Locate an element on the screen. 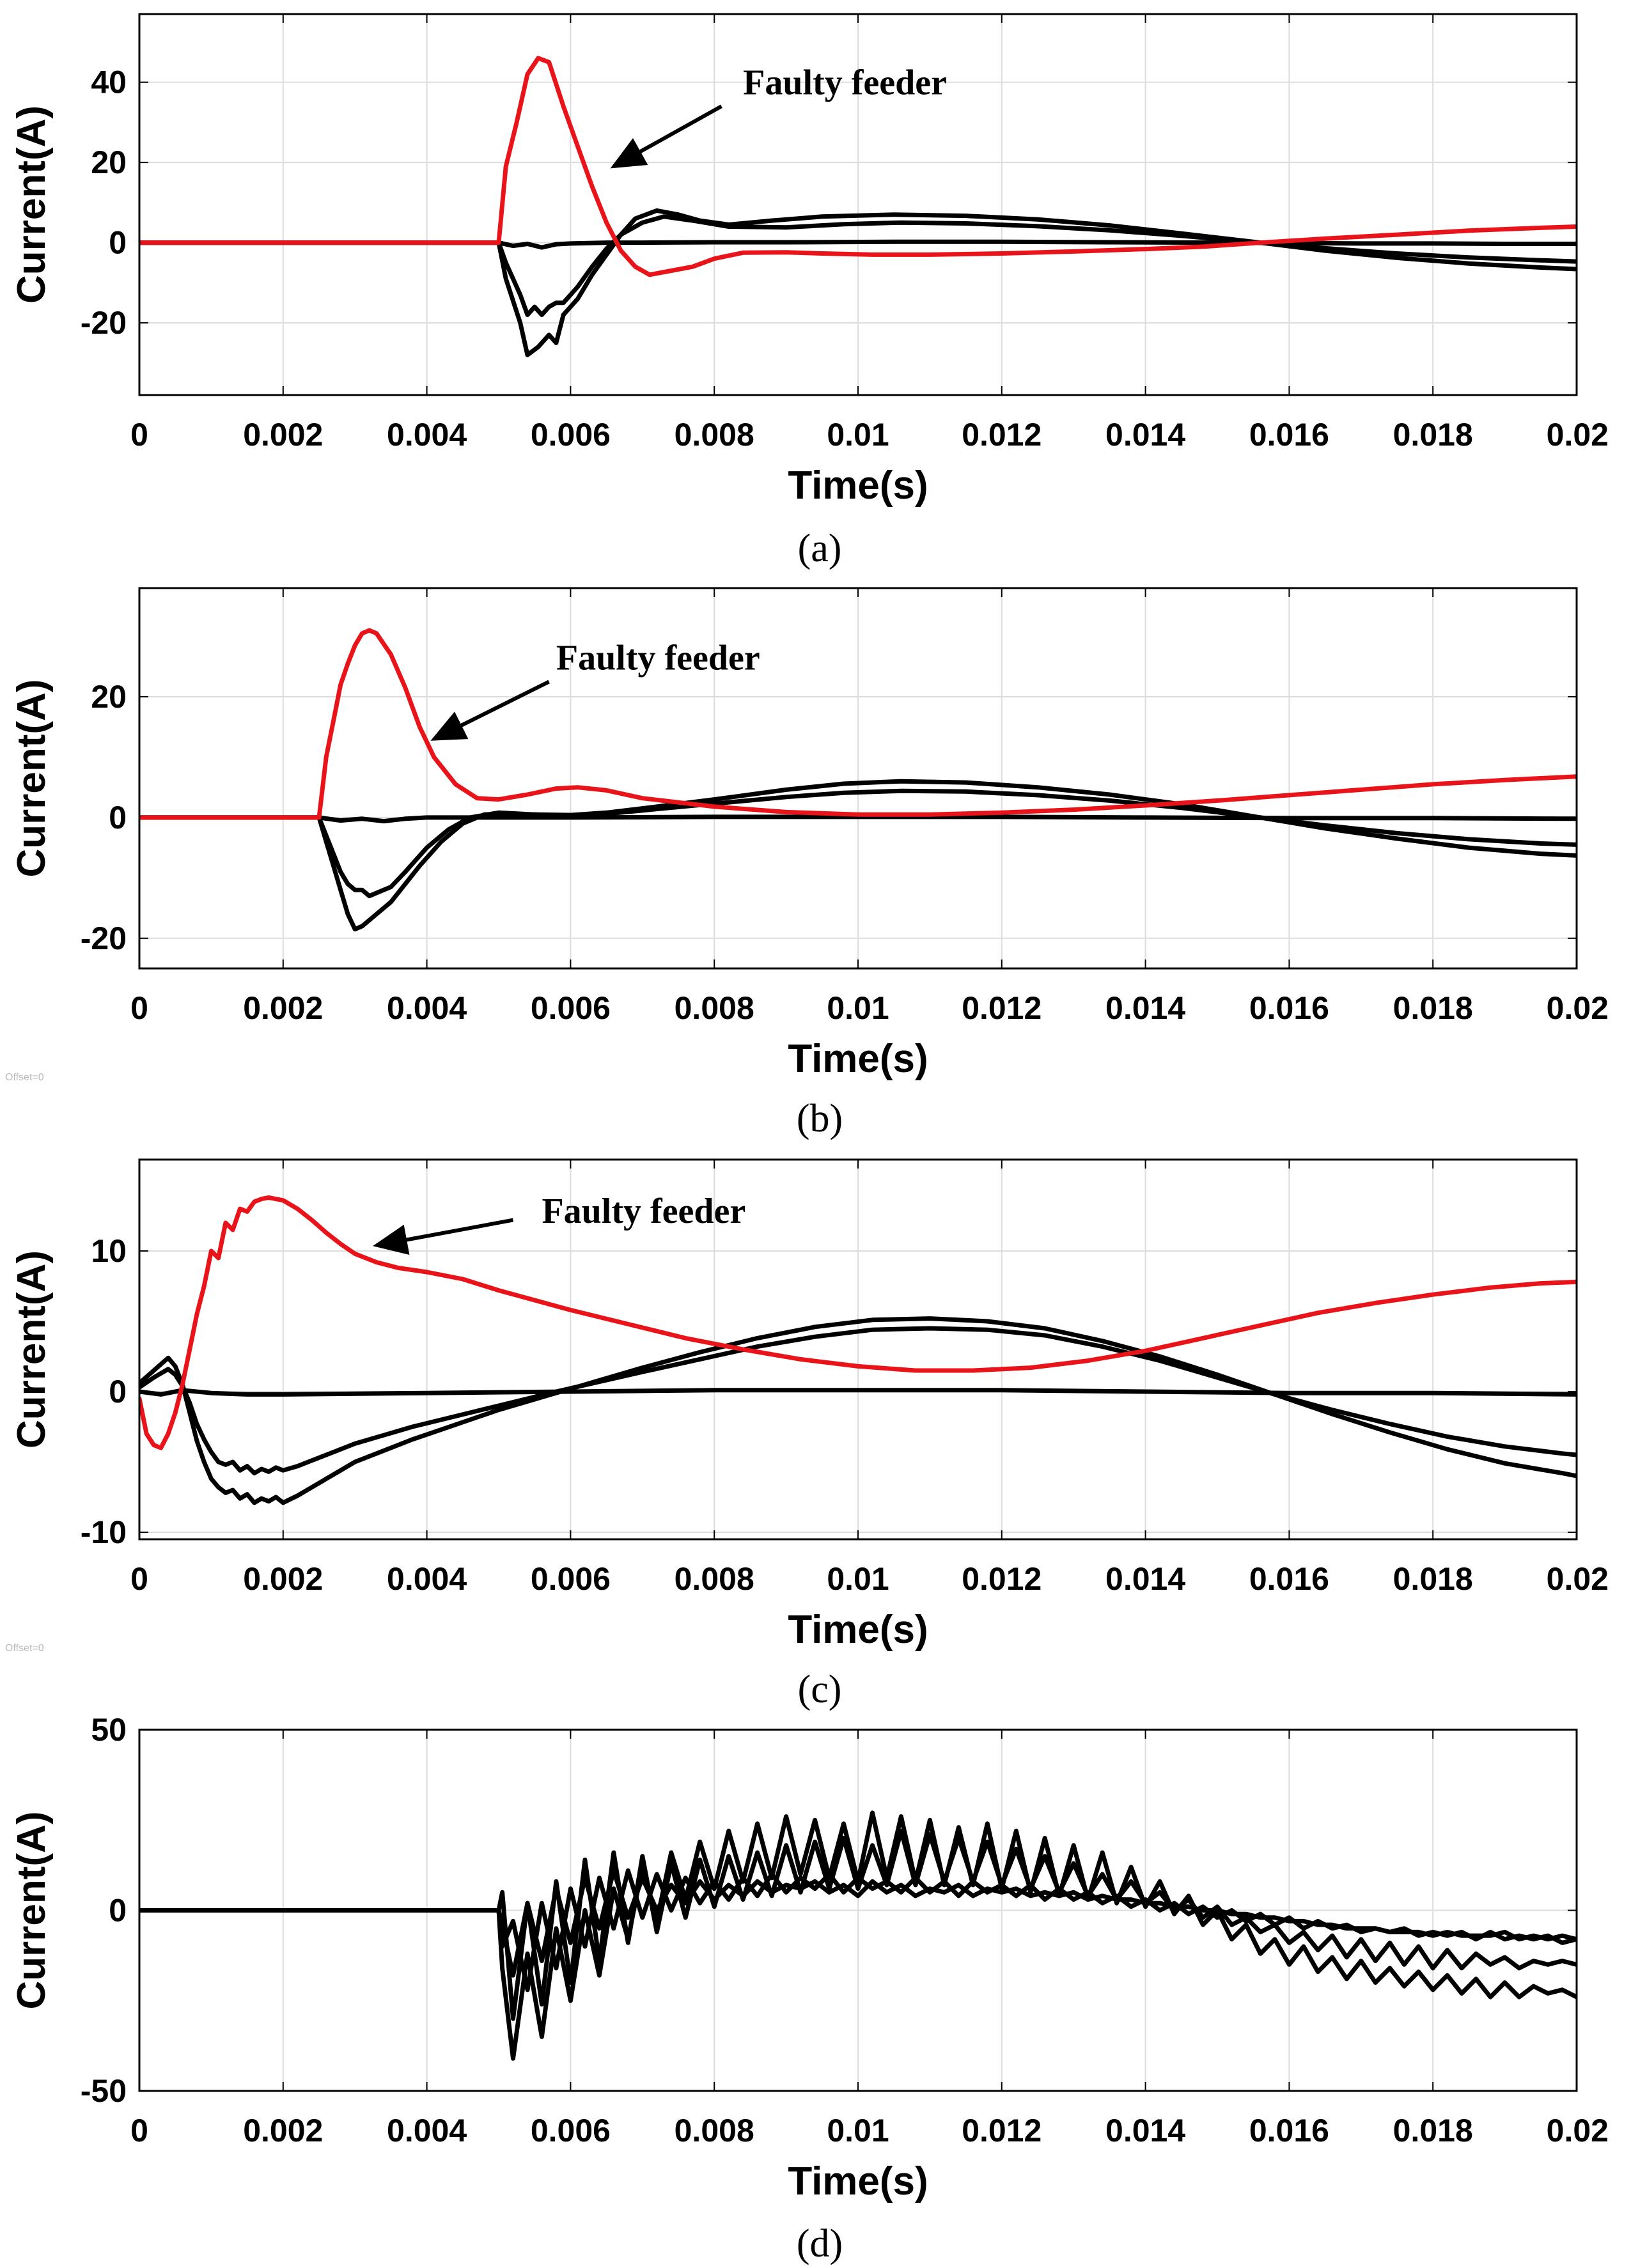 This screenshot has height=2268, width=1631. panel-caption: (a) is located at coordinates (820, 548).